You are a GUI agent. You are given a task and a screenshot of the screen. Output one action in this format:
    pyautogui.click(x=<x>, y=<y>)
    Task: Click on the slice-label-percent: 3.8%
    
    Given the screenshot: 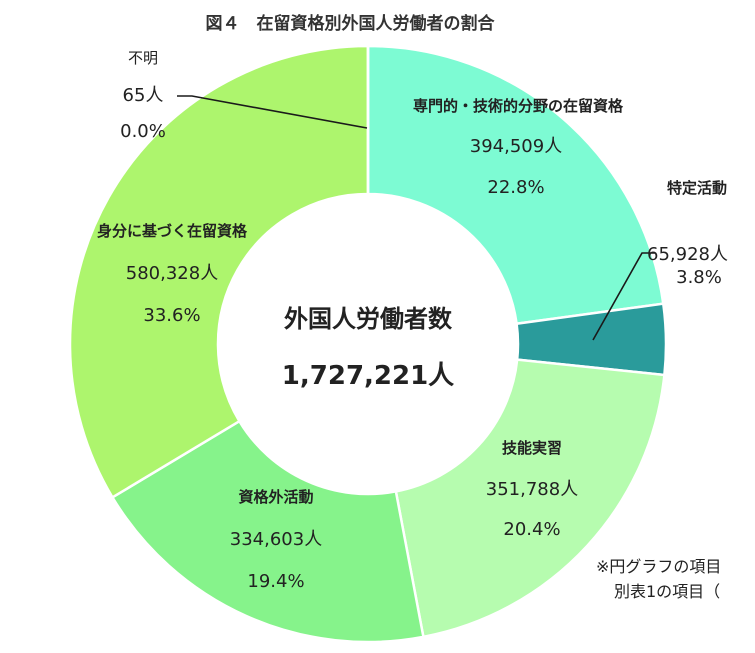 What is the action you would take?
    pyautogui.click(x=699, y=277)
    